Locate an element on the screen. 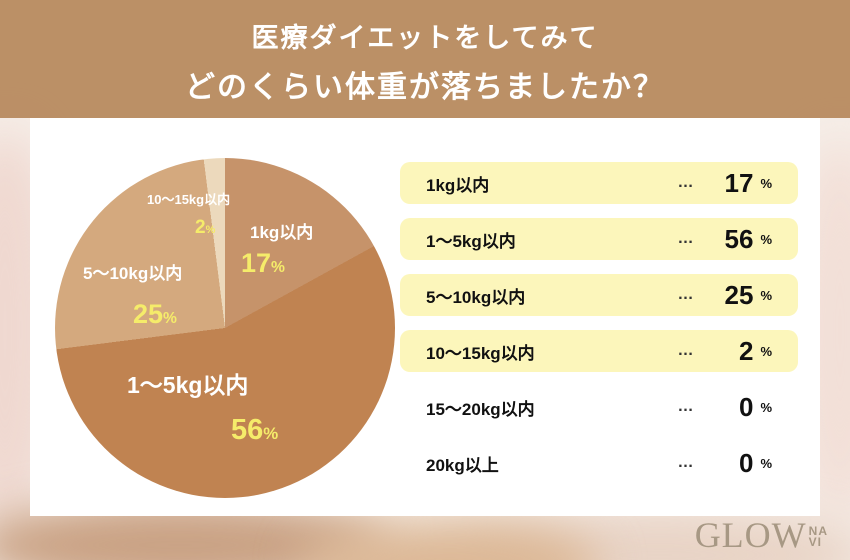  logo-sub-bottom: VI is located at coordinates (815, 542).